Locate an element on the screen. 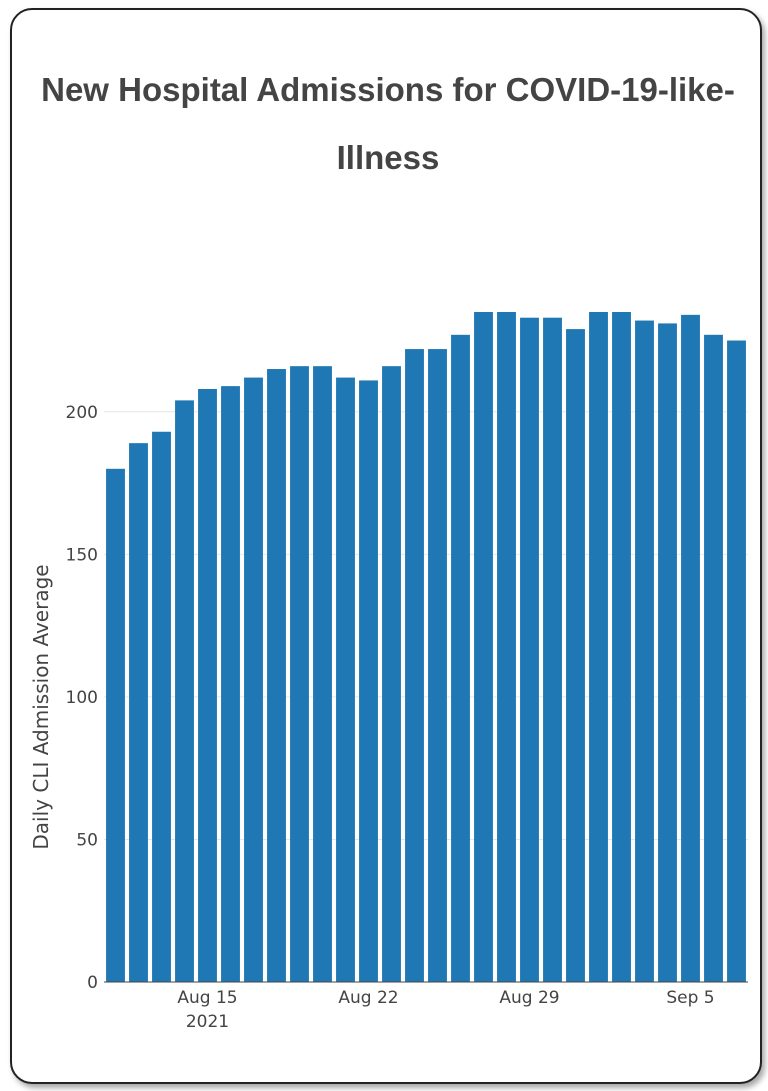 The height and width of the screenshot is (1091, 768). y-tick-label: 150 is located at coordinates (82, 555).